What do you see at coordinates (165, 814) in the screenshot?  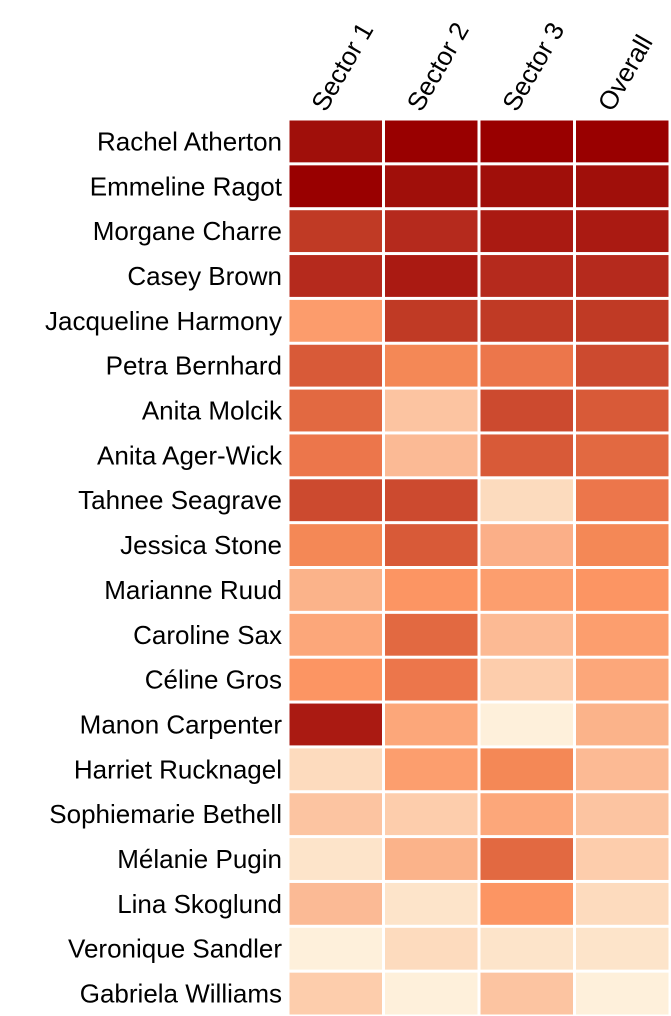 I see `row-label: Sophiemarie Bethell` at bounding box center [165, 814].